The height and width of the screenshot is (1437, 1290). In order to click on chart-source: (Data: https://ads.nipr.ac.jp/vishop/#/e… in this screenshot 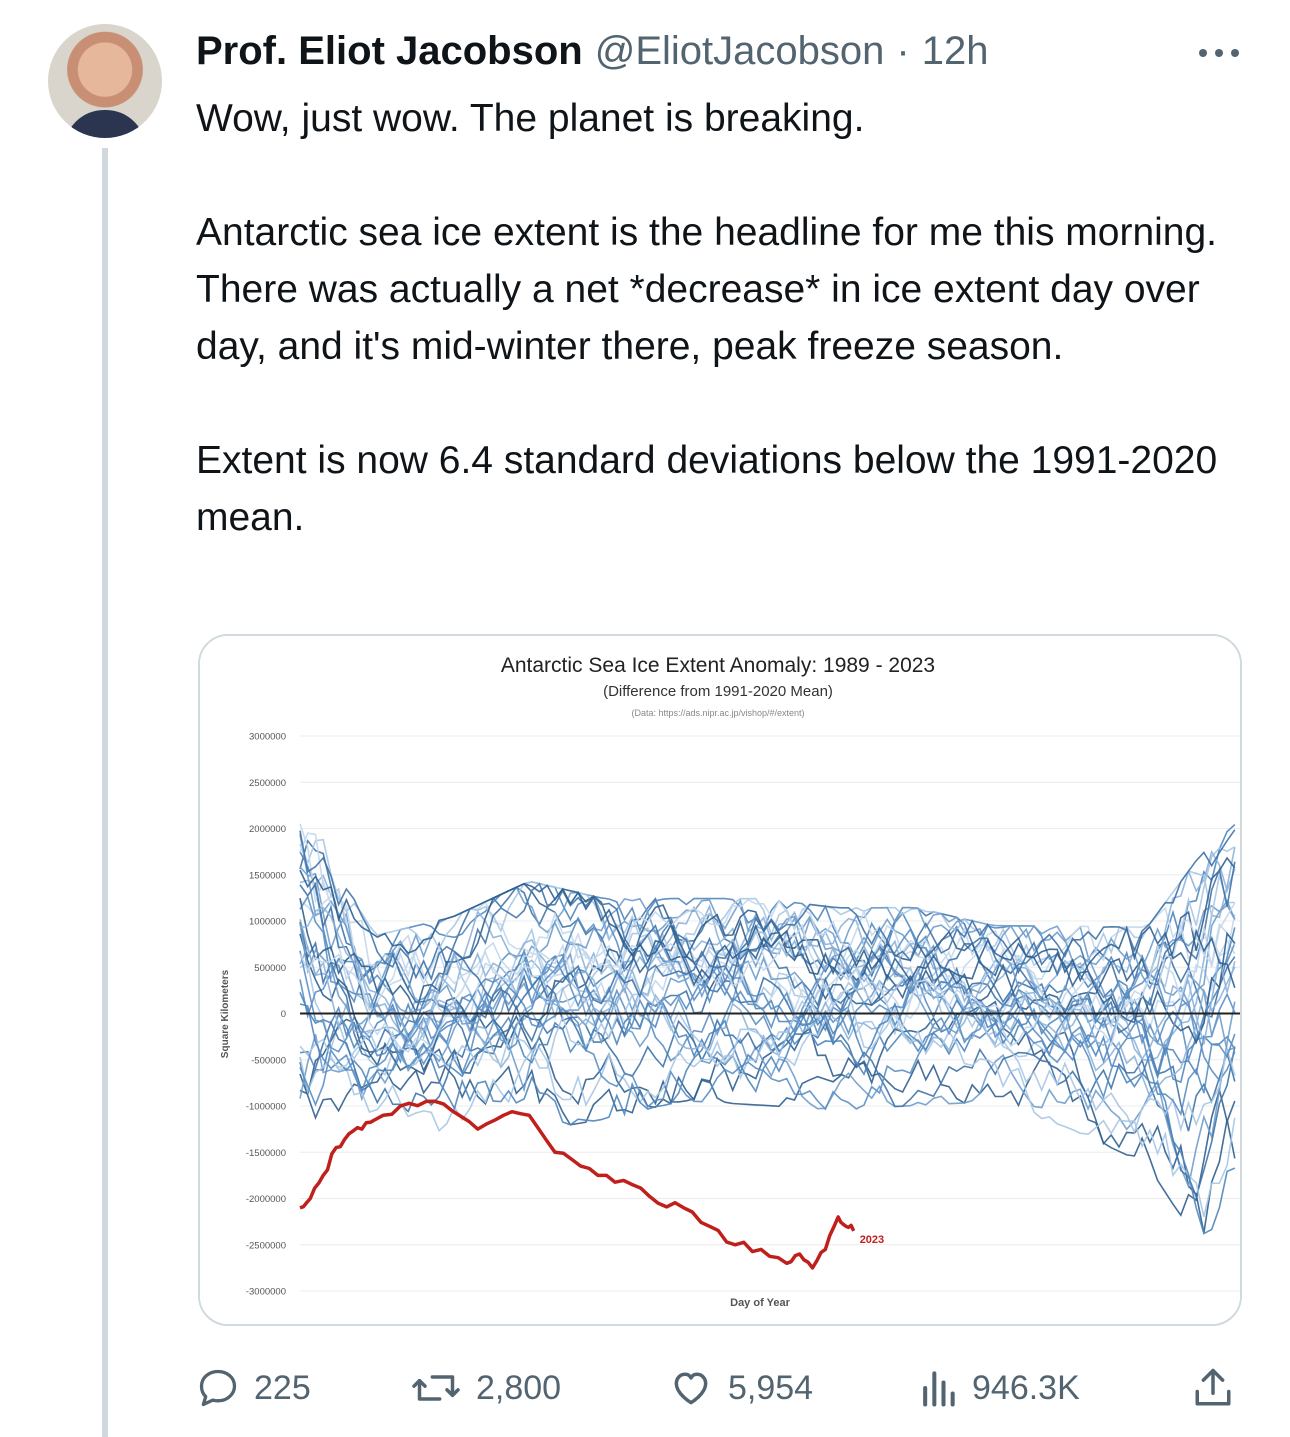, I will do `click(717, 713)`.